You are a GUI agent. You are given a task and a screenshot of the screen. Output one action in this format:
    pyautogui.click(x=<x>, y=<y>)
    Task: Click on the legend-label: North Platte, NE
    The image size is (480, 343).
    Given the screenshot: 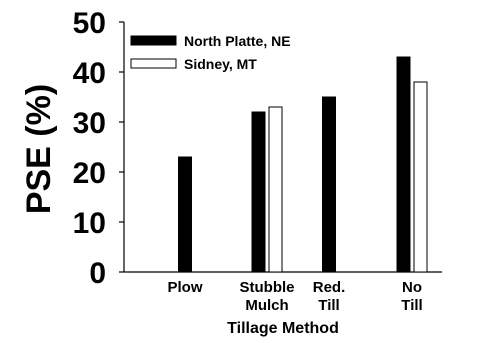 What is the action you would take?
    pyautogui.click(x=237, y=41)
    